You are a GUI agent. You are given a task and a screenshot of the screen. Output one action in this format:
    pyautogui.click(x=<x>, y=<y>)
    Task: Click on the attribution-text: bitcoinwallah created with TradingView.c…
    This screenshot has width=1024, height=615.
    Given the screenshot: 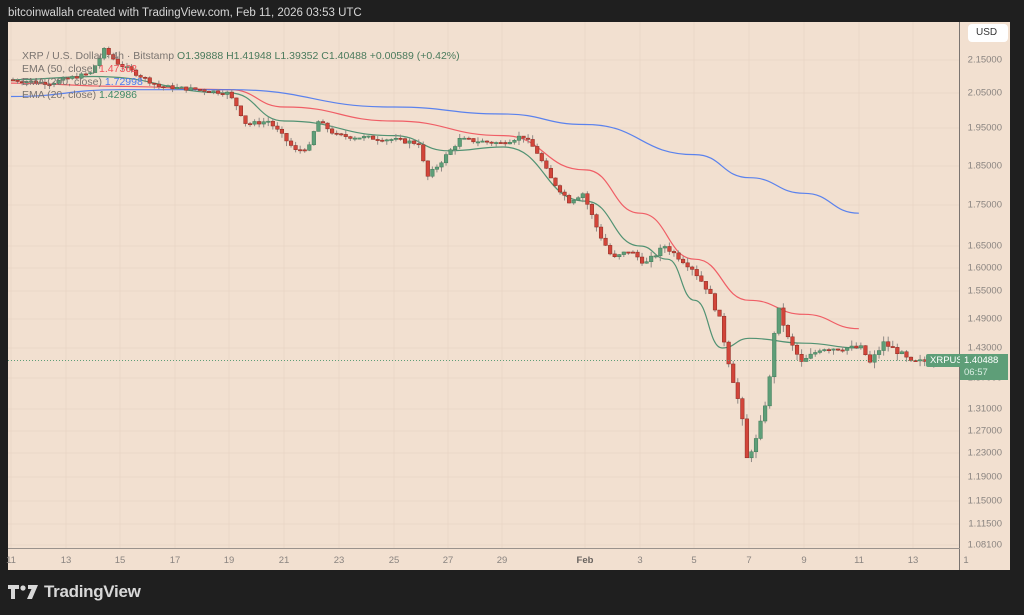 What is the action you would take?
    pyautogui.click(x=185, y=13)
    